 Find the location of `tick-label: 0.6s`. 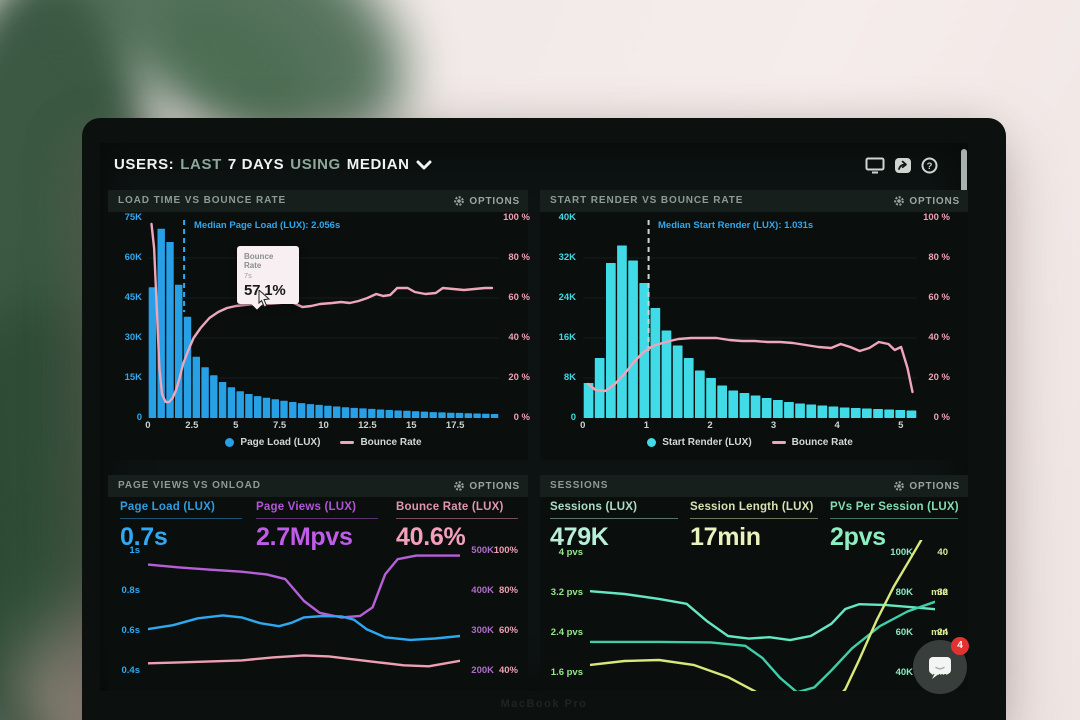

tick-label: 0.6s is located at coordinates (131, 630).